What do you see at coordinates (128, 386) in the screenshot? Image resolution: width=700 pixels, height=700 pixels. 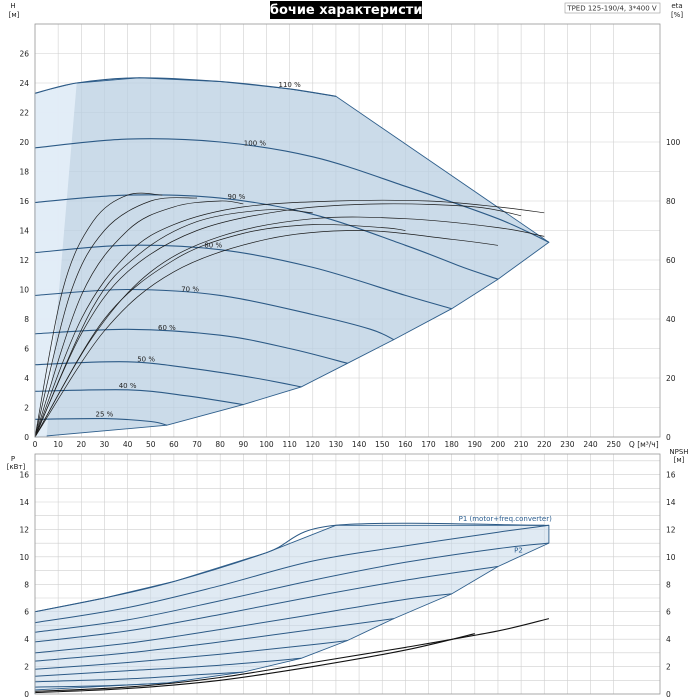 I see `speed-label: 40 %` at bounding box center [128, 386].